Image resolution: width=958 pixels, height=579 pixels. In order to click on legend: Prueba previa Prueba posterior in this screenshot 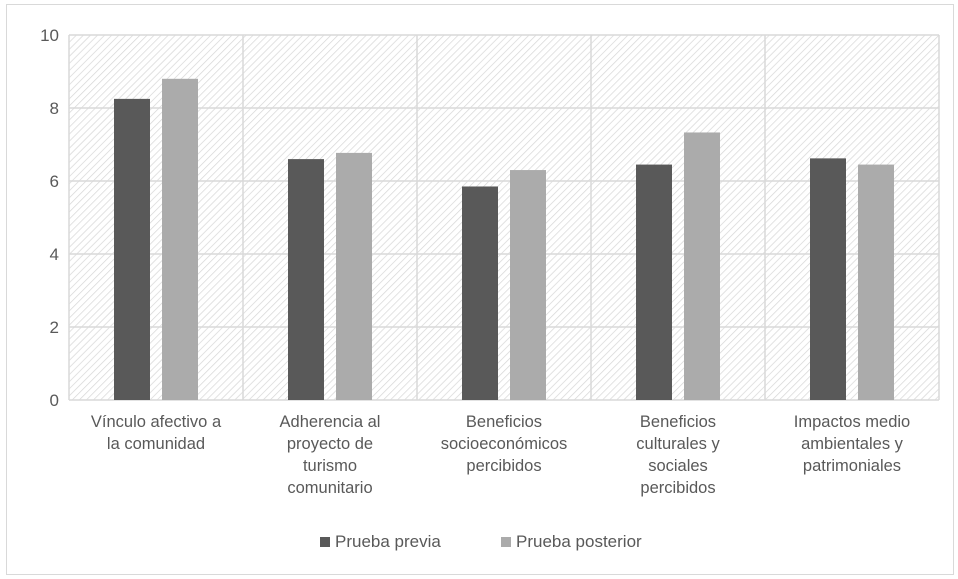, I will do `click(481, 541)`.